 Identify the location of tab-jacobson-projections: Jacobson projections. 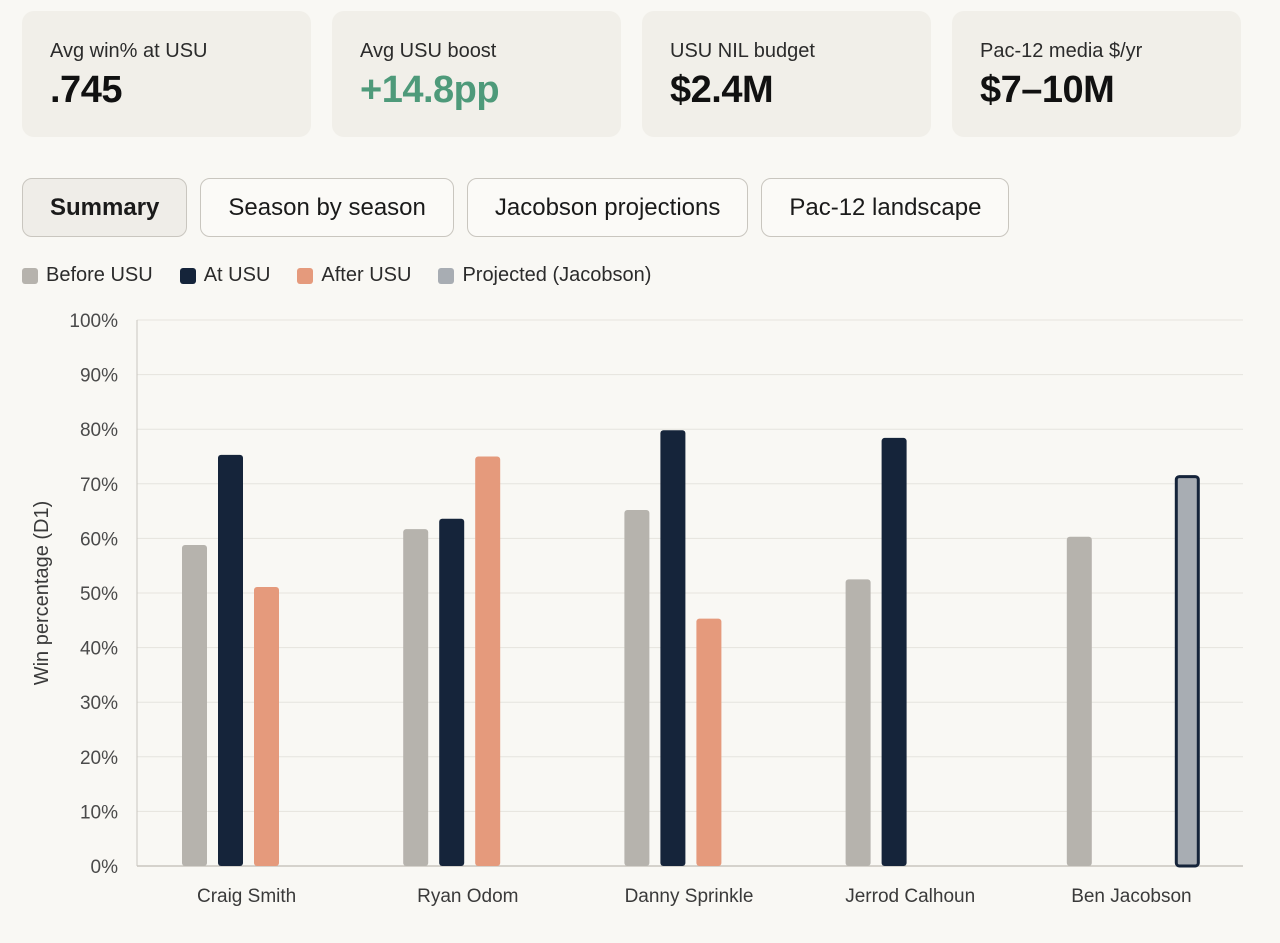
(607, 207).